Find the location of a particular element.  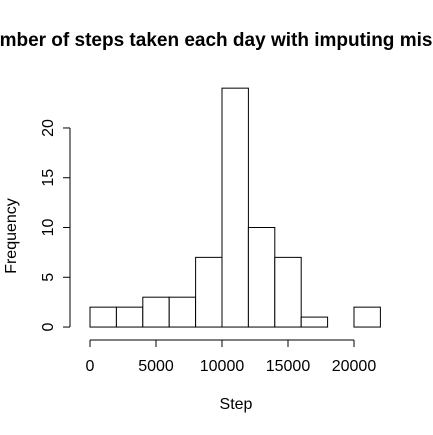

y-tick-label: 5 is located at coordinates (48, 277).